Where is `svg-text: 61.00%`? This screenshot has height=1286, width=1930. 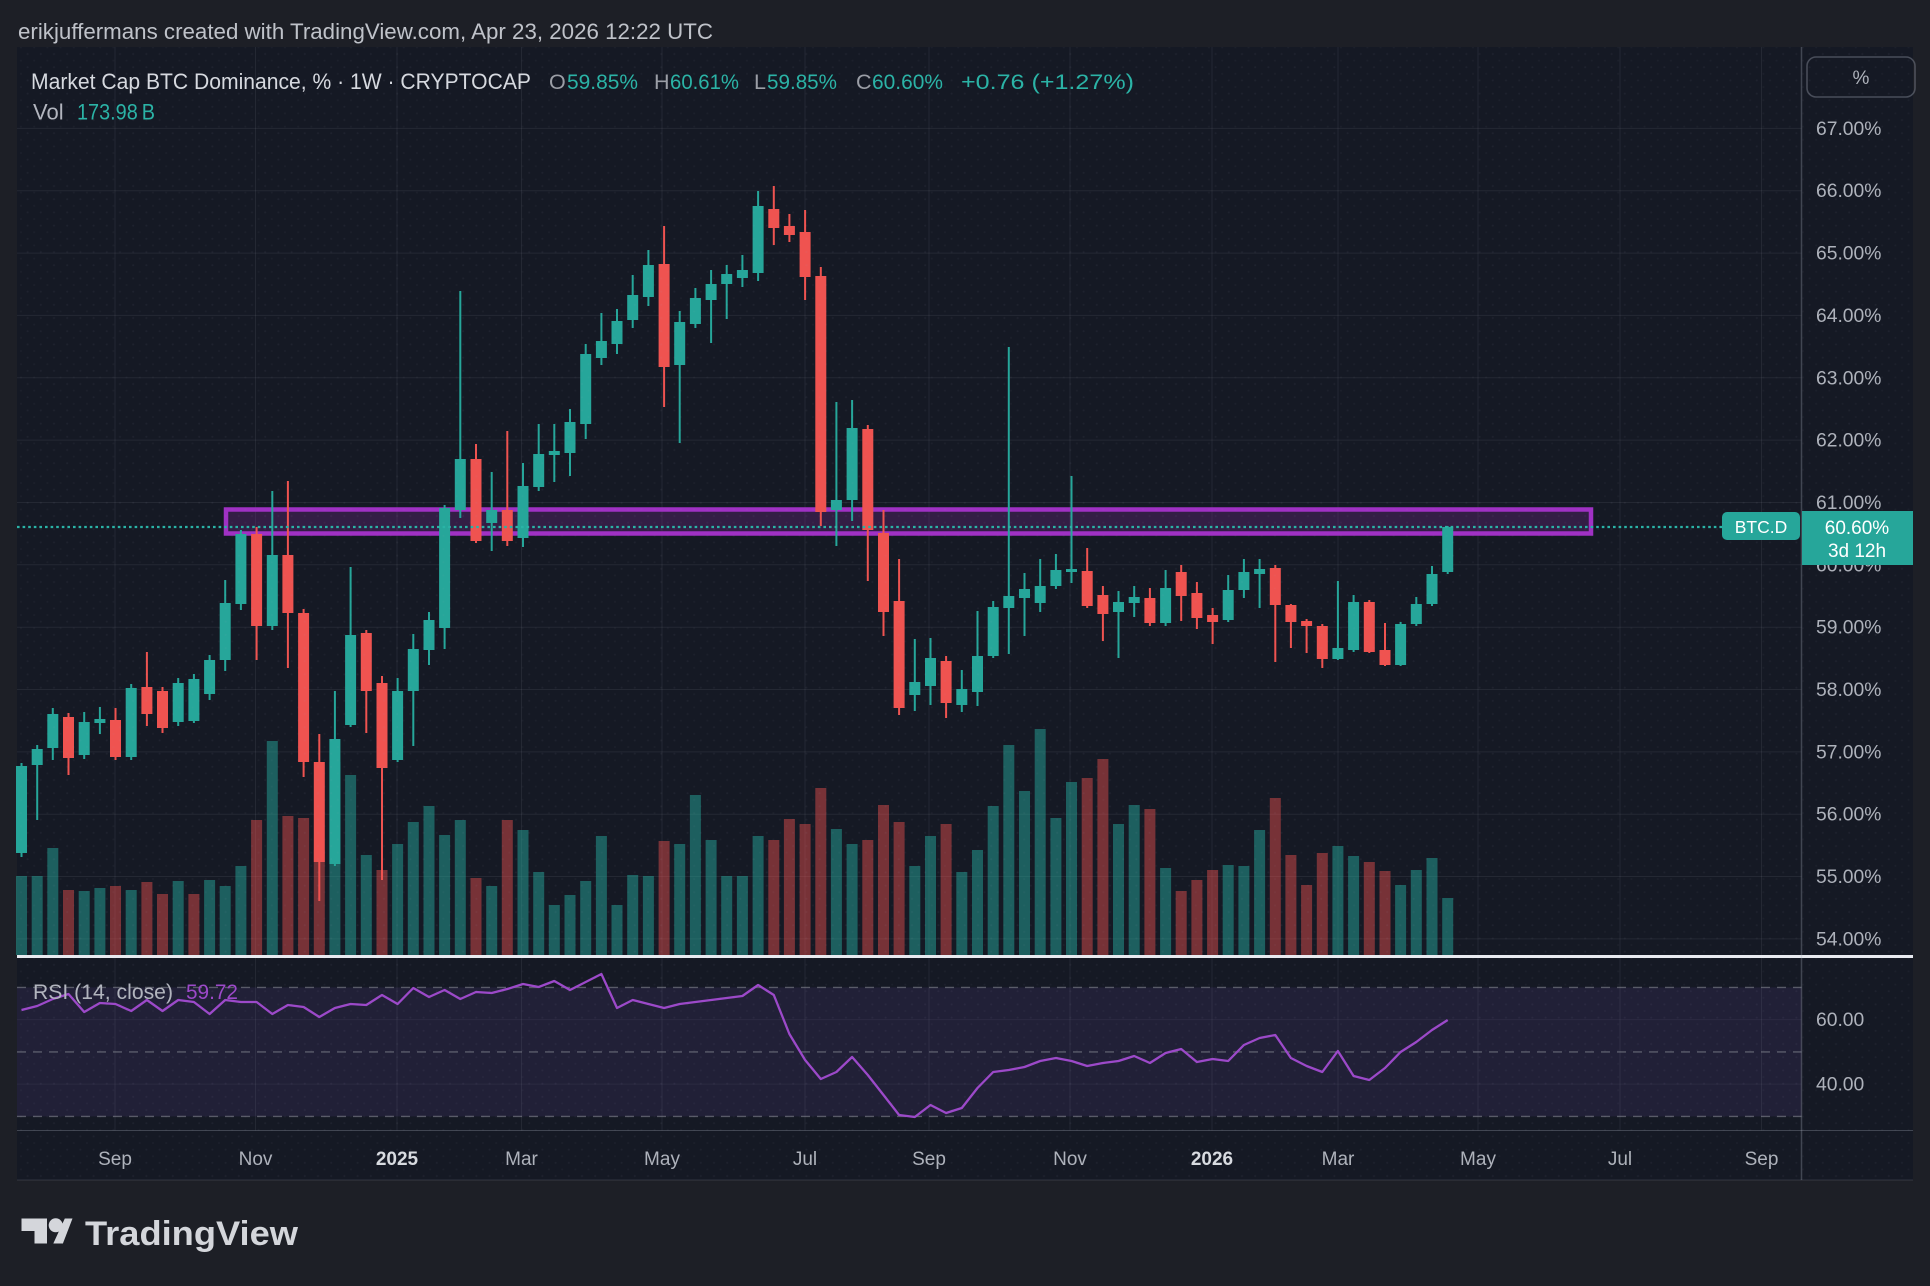 svg-text: 61.00% is located at coordinates (1848, 503).